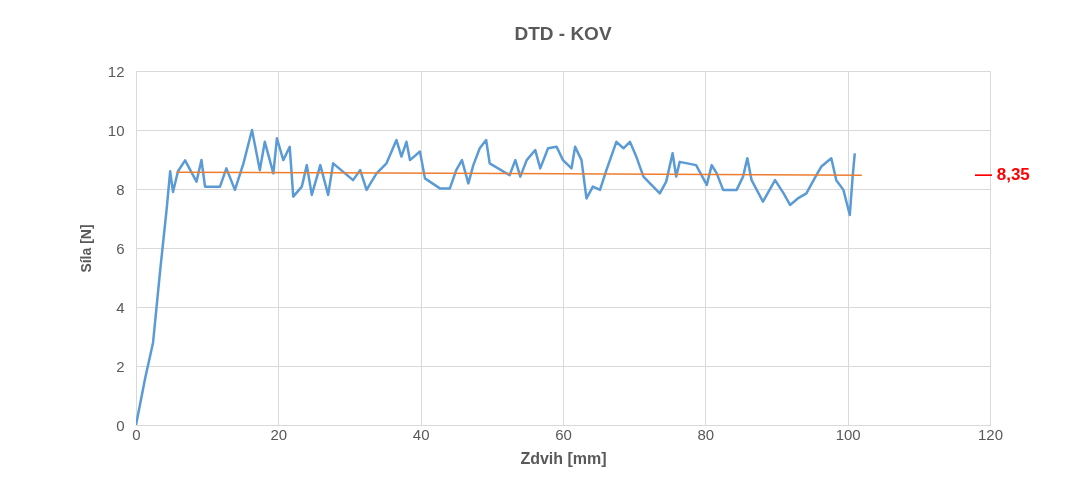 The image size is (1069, 502). I want to click on x-tick-label: 120, so click(990, 434).